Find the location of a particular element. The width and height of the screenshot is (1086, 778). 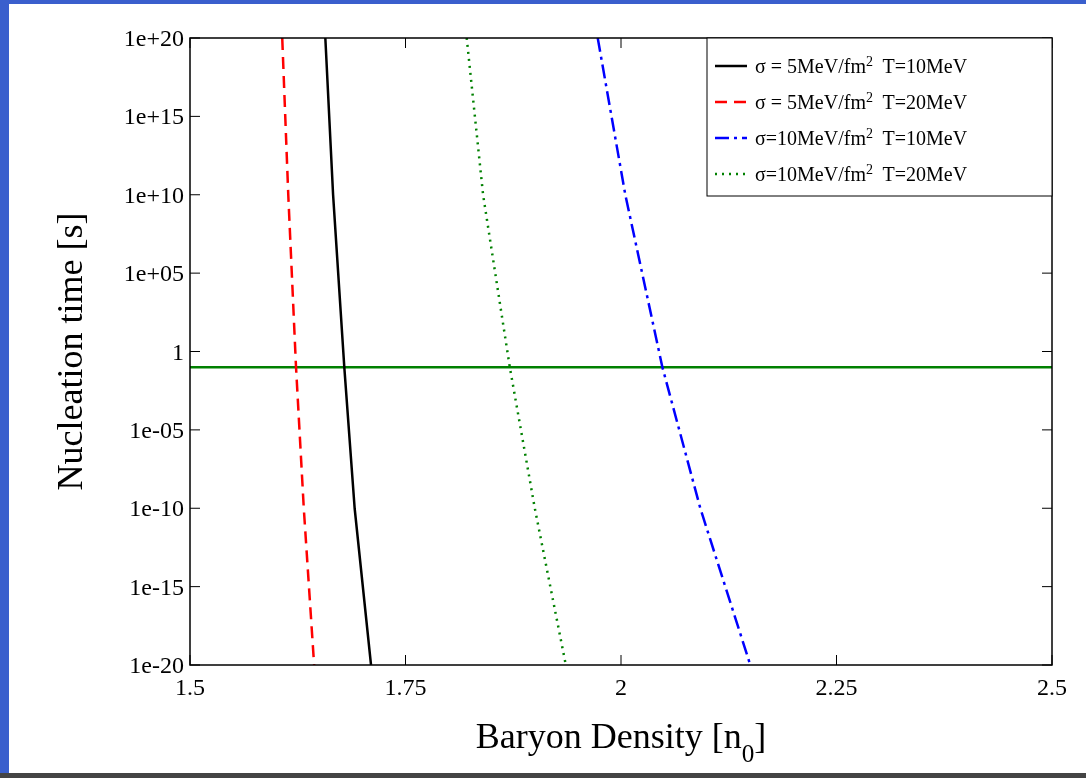

x-axis-title: Baryon Density [n$_{0}$] is located at coordinates (621, 741).